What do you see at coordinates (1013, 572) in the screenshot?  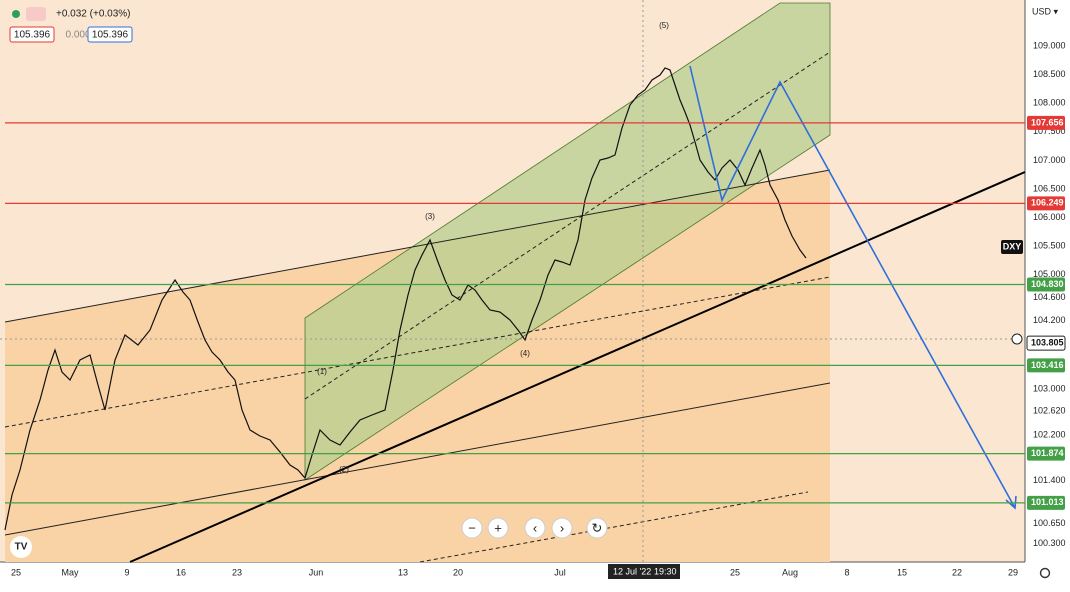 I see `time-label: 29` at bounding box center [1013, 572].